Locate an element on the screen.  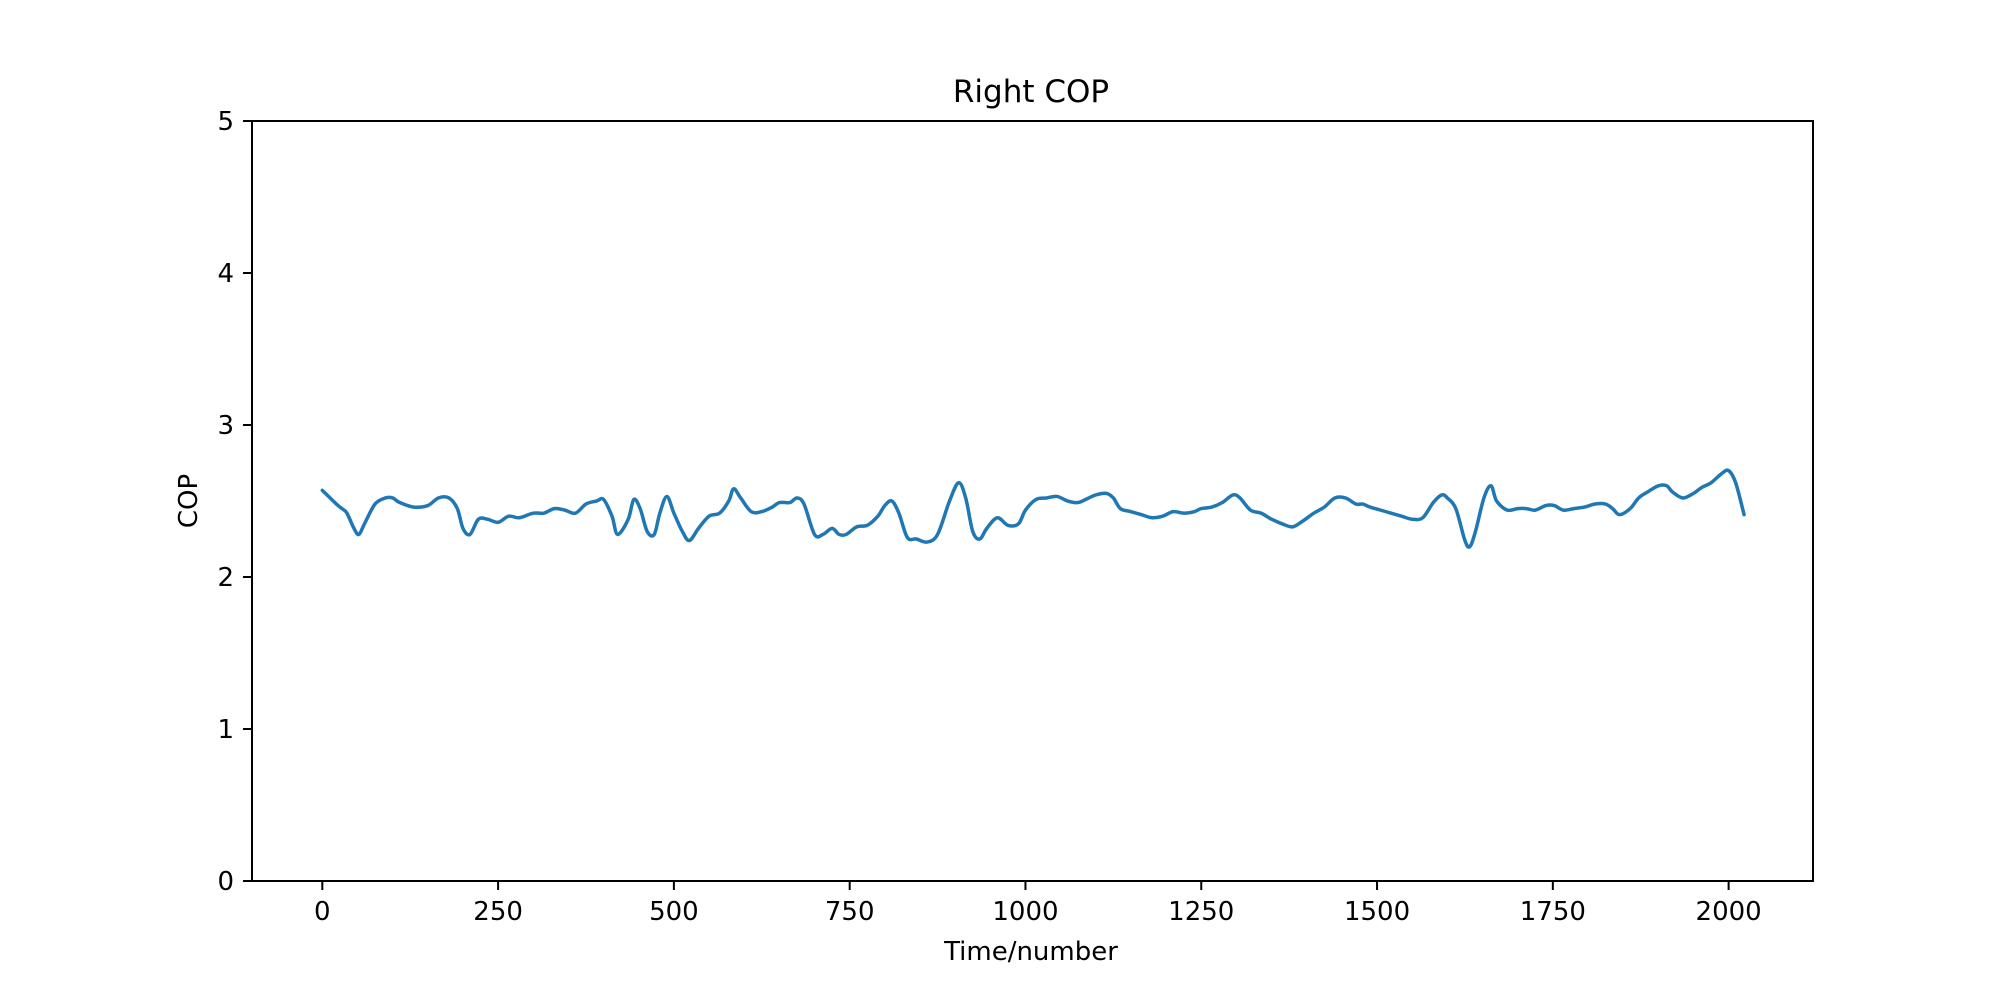
x-tick-label: 1750 is located at coordinates (1553, 912).